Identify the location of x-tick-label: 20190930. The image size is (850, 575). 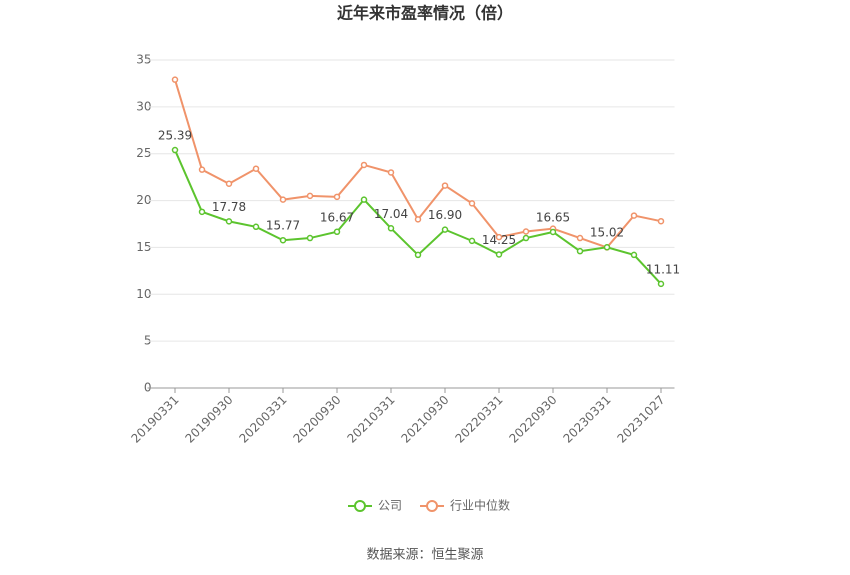
(209, 419).